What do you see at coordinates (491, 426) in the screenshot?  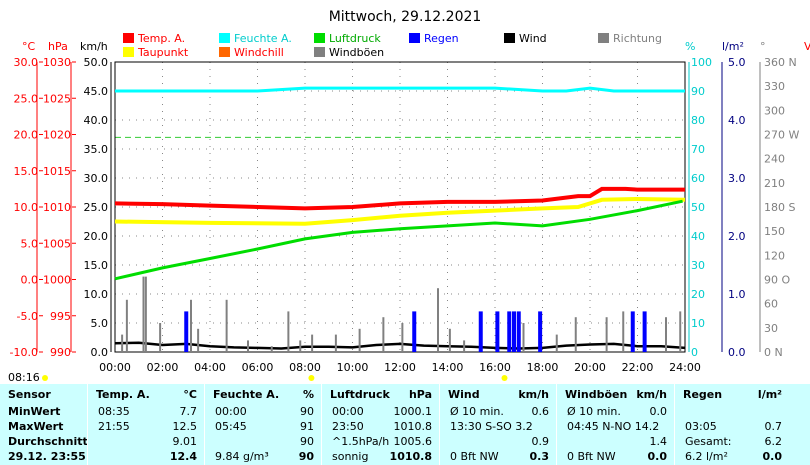 I see `row-detail: 13:30 S-SO 3.2` at bounding box center [491, 426].